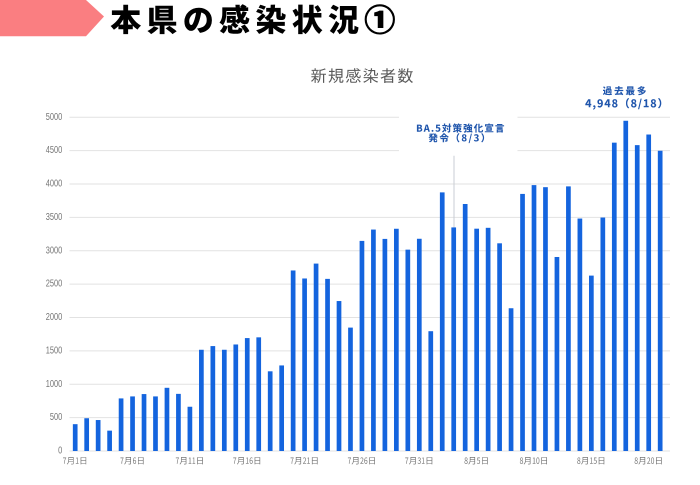 The width and height of the screenshot is (700, 485). I want to click on svg-text: 1000, so click(54, 384).